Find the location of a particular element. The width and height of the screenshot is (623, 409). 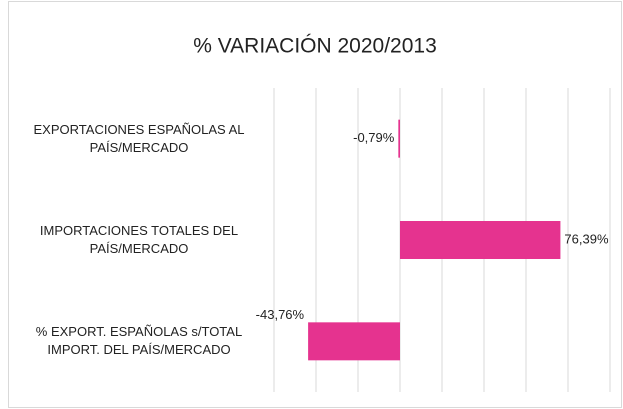

data-label: 76,39% is located at coordinates (586, 238).